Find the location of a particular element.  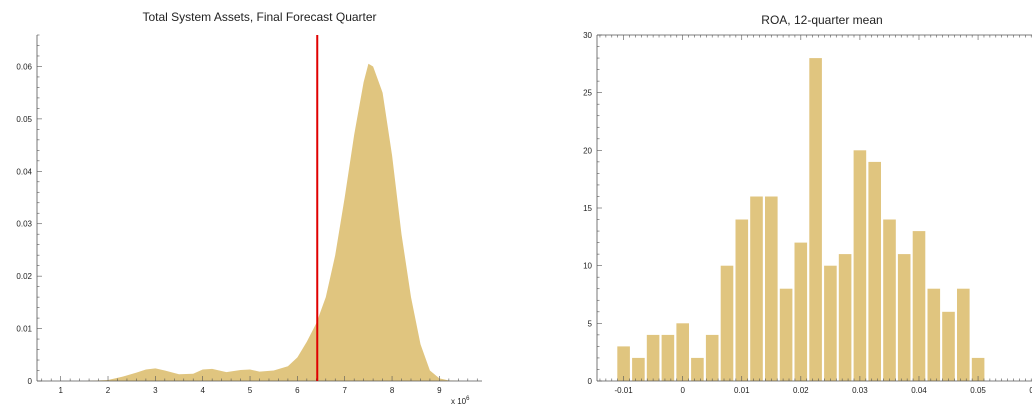

y-tick-label: 0.06 is located at coordinates (24, 66).